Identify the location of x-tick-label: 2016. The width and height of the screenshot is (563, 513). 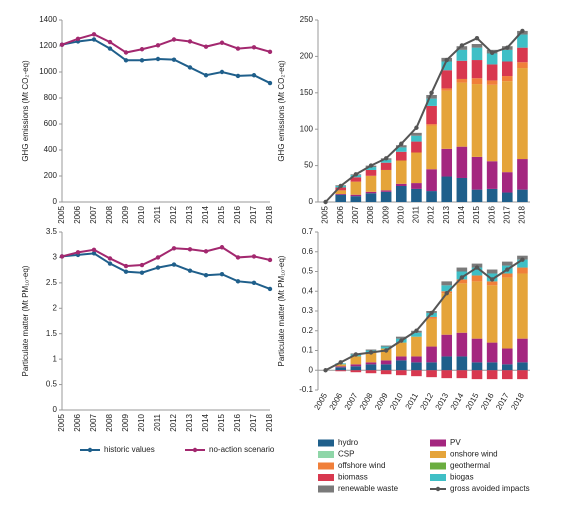
(237, 214).